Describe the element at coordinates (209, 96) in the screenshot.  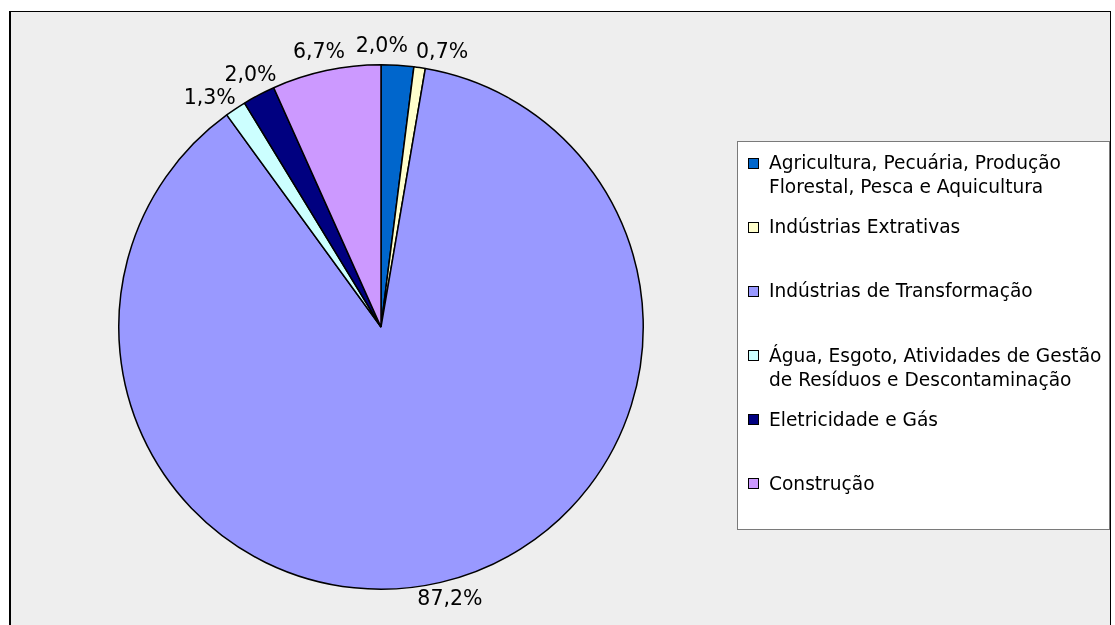
I see `data-label: 1,3%` at that location.